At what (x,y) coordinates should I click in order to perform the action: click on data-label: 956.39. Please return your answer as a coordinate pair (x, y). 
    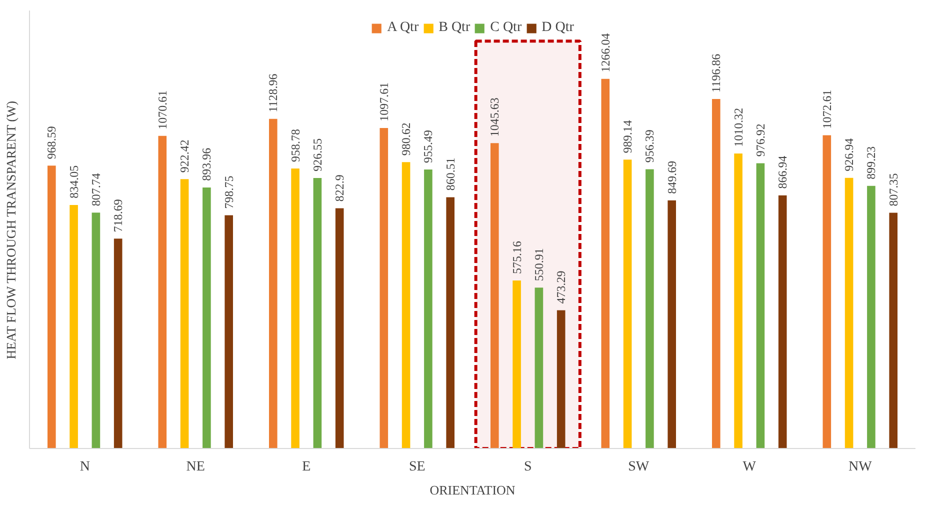
    Looking at the image, I should click on (649, 146).